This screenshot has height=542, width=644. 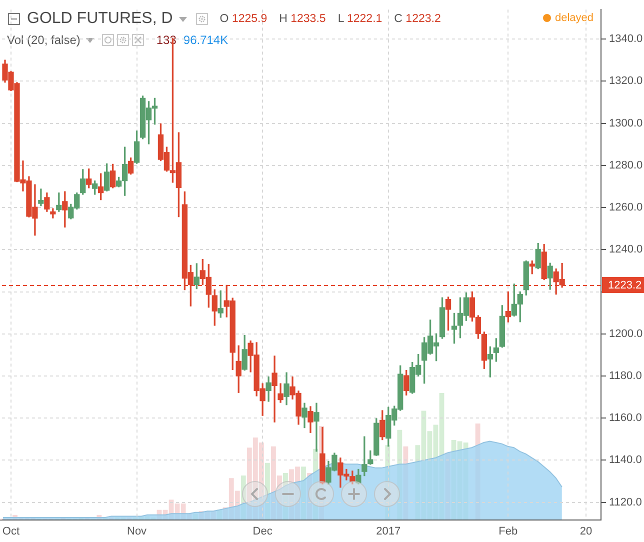 What do you see at coordinates (626, 334) in the screenshot?
I see `y-tick-label: 1200.0` at bounding box center [626, 334].